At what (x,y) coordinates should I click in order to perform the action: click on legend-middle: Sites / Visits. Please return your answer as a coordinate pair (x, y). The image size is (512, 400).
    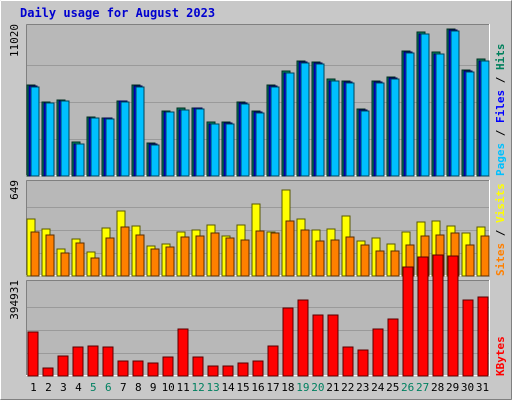
    Looking at the image, I should click on (500, 229).